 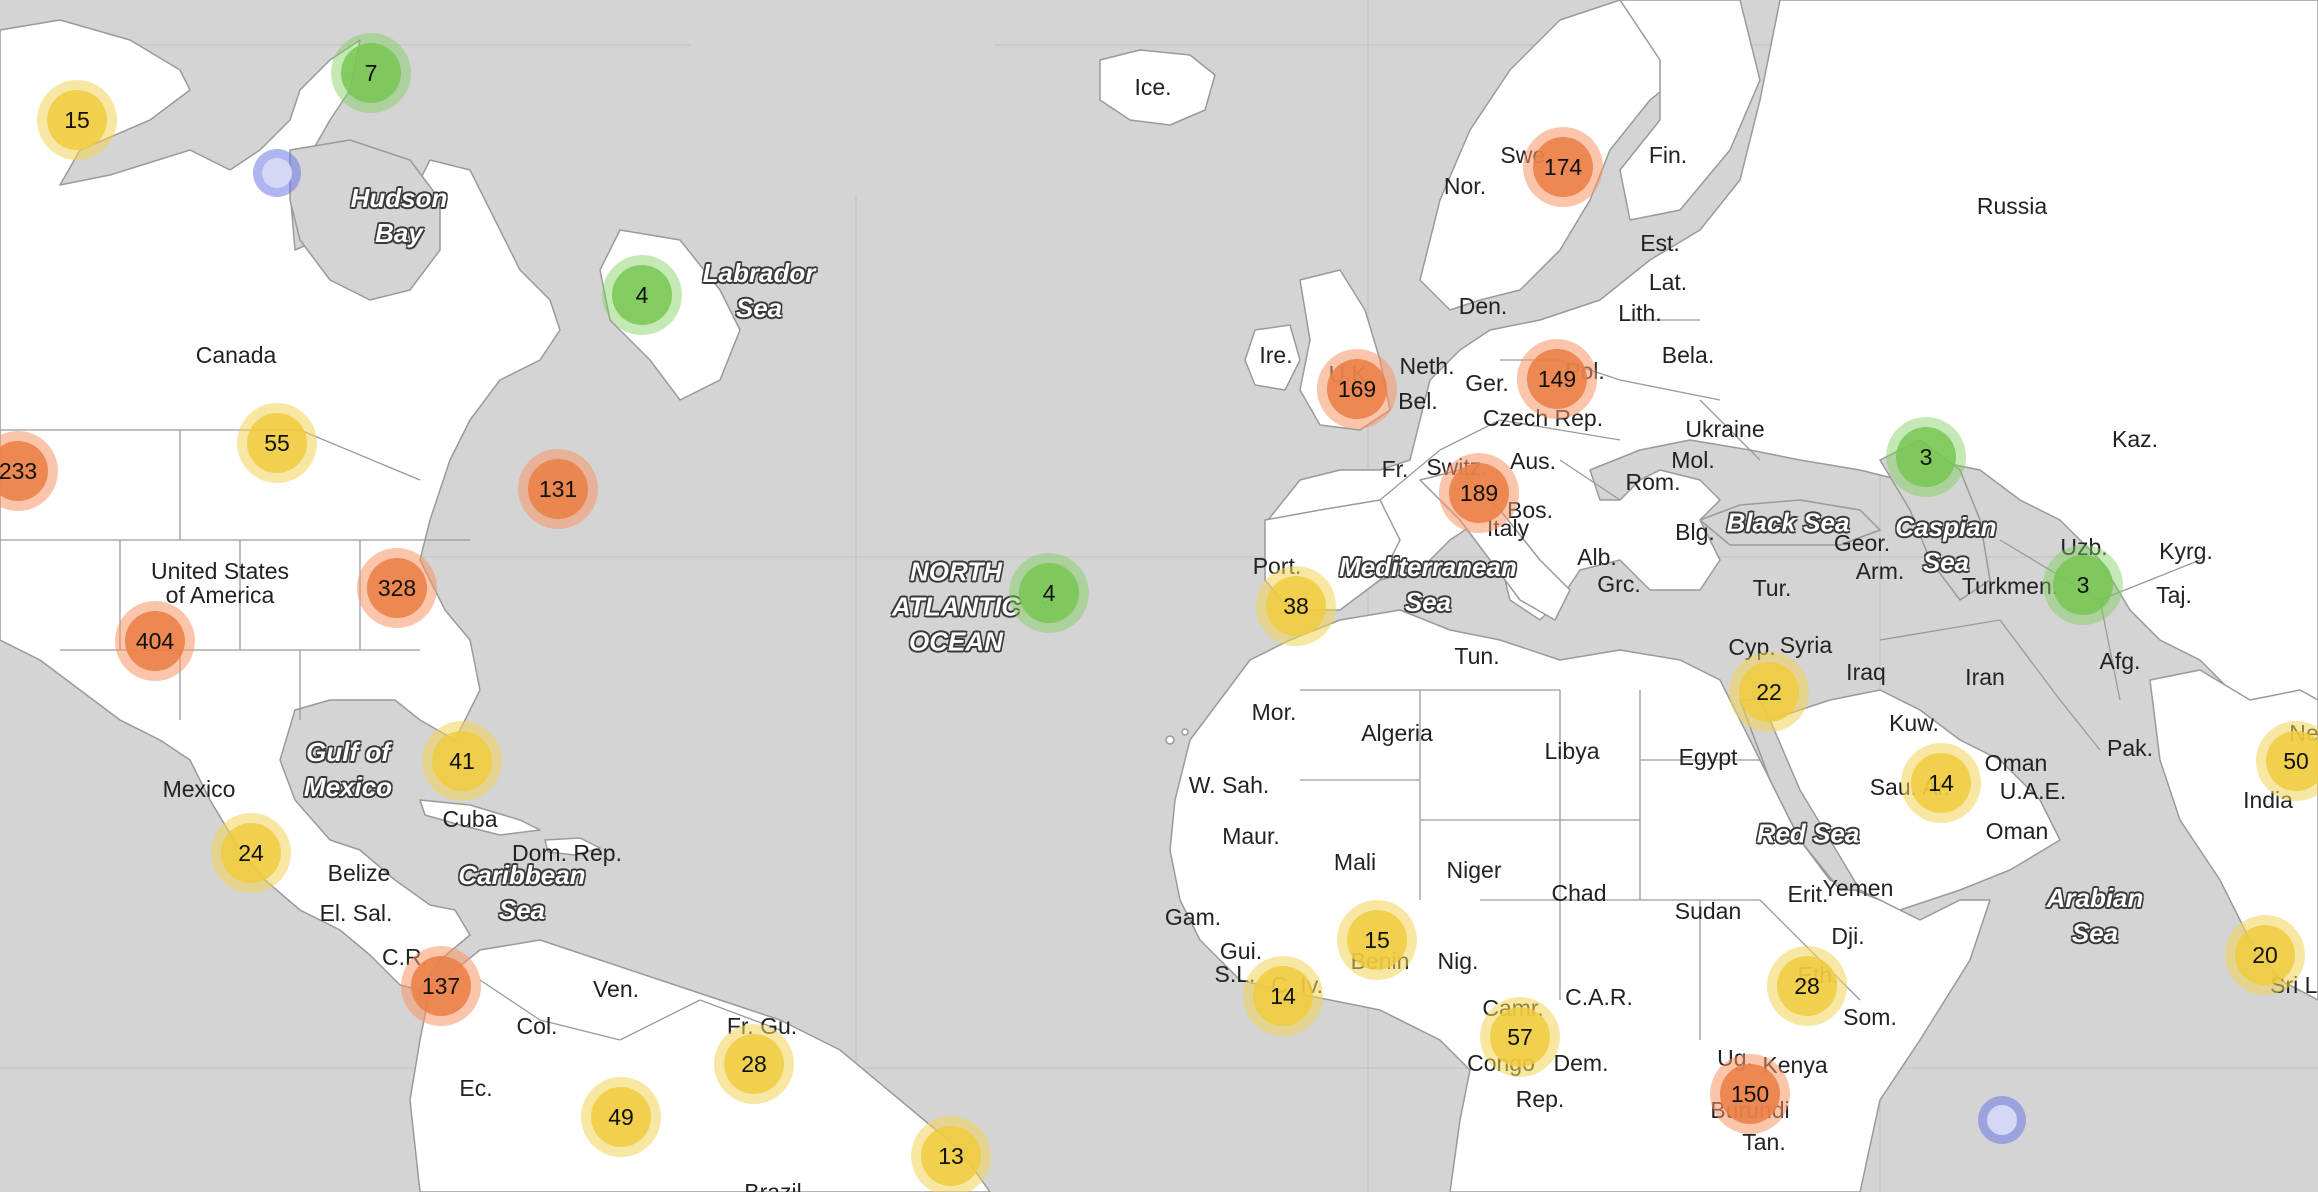 What do you see at coordinates (1750, 1094) in the screenshot?
I see `marker-cluster: 150` at bounding box center [1750, 1094].